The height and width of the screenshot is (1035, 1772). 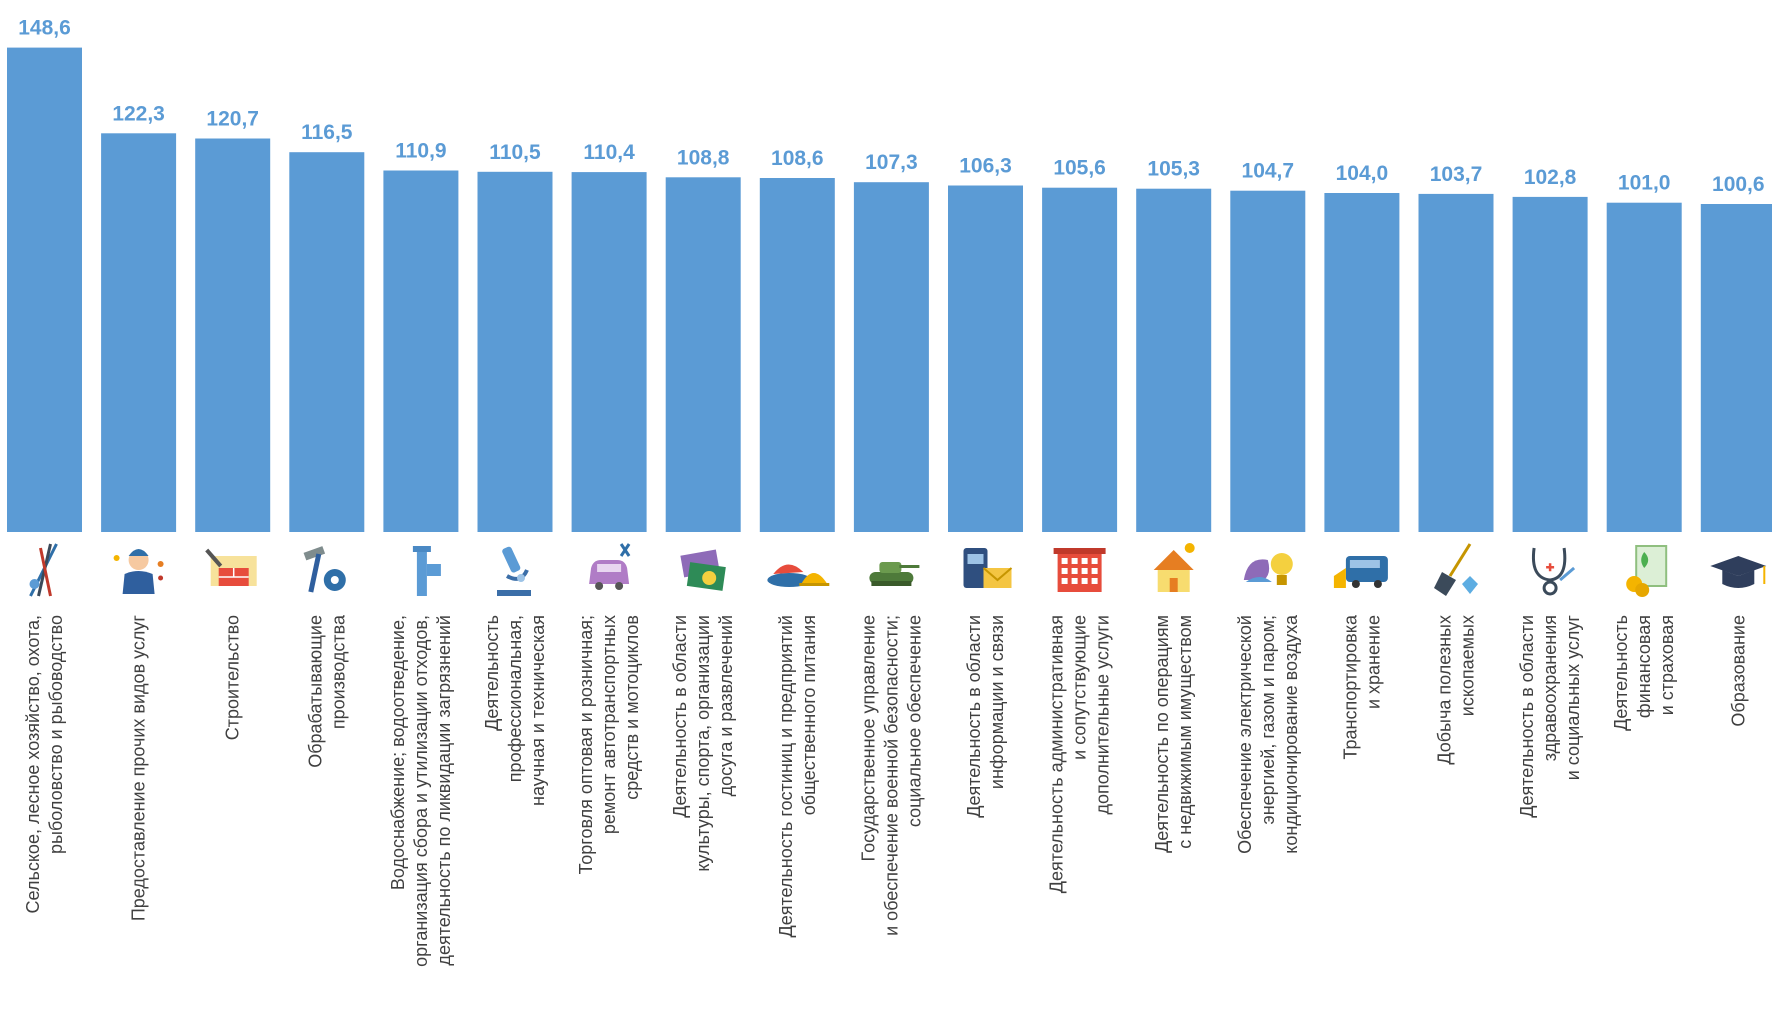 I want to click on shovel-diamond-icon, so click(x=1456, y=569).